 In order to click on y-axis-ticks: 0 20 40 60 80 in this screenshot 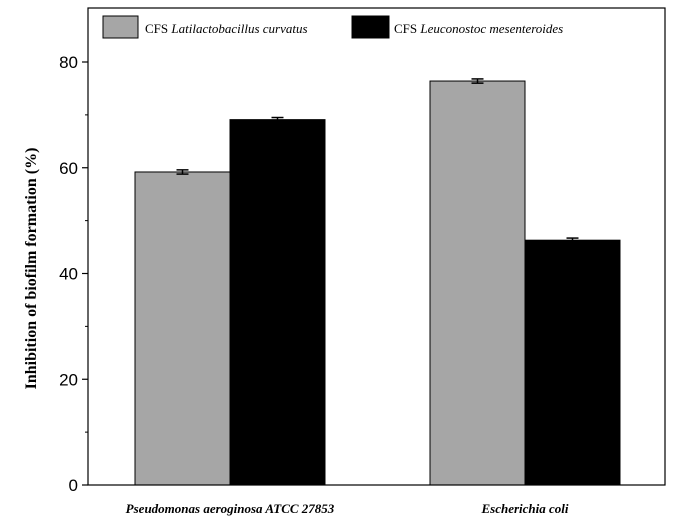, I will do `click(73, 274)`.